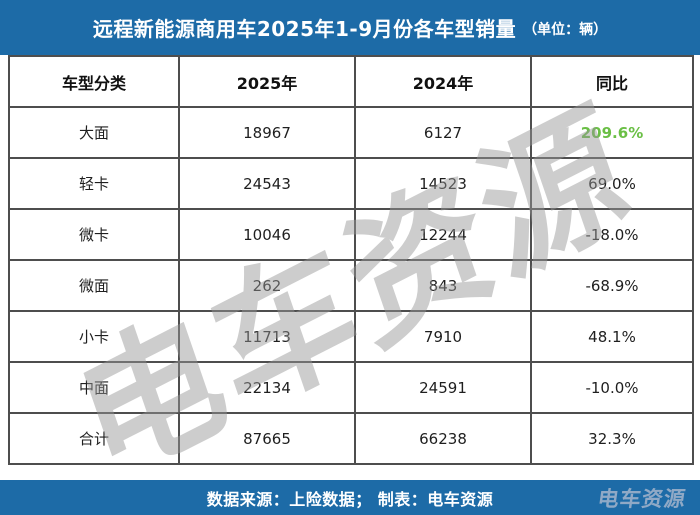  I want to click on row-2024-value: 6127, so click(443, 132).